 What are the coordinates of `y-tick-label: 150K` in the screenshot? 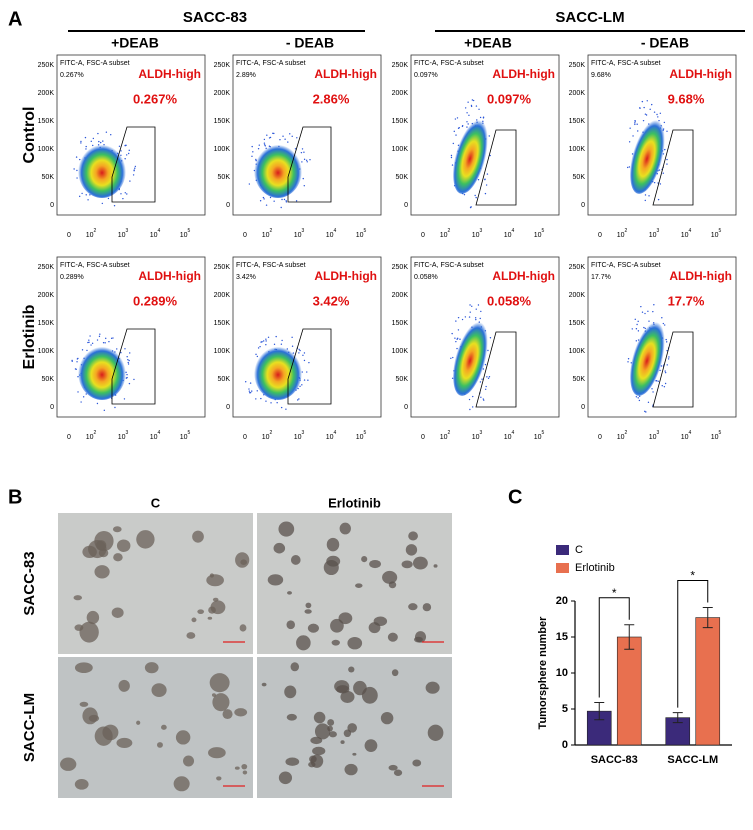 It's located at (577, 323).